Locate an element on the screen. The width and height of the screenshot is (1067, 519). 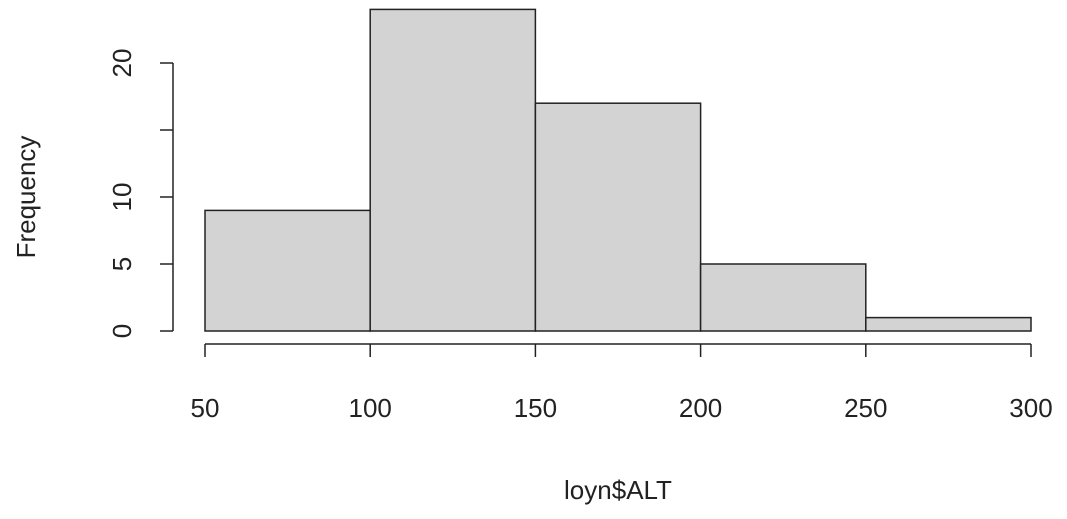
y-tick-label: 10 is located at coordinates (122, 197).